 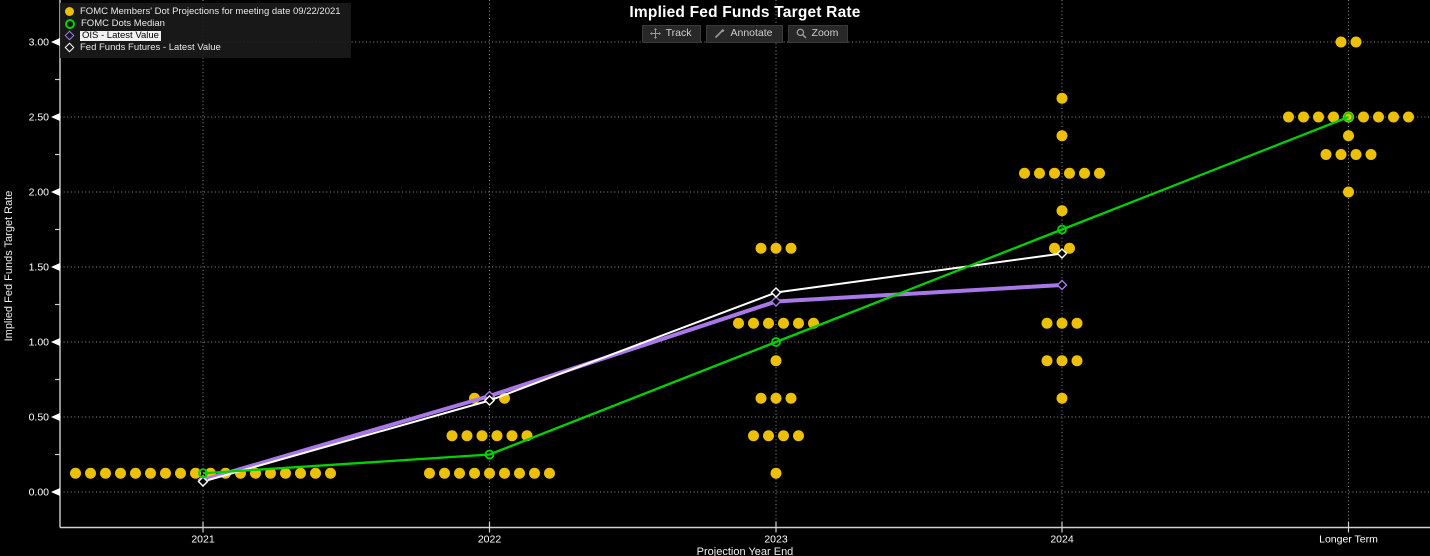 I want to click on annotate-button: Annotate, so click(x=744, y=34).